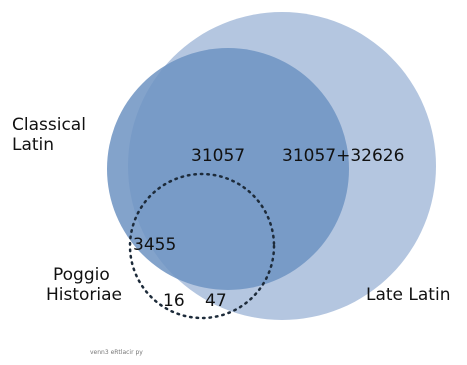 The width and height of the screenshot is (467, 365). What do you see at coordinates (81, 275) in the screenshot?
I see `poggio-historiae-label-line1: Poggio` at bounding box center [81, 275].